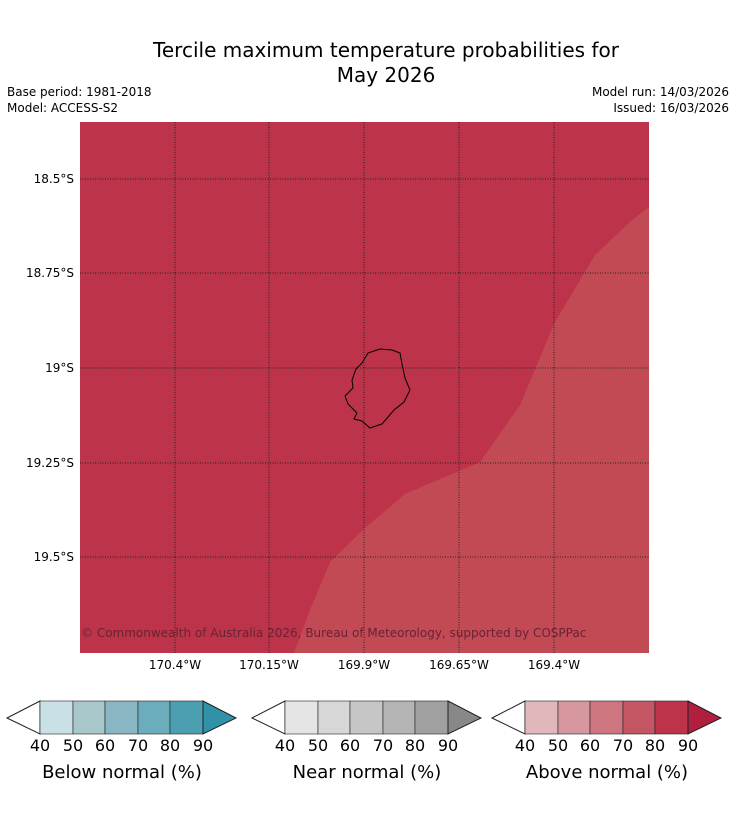 The image size is (736, 816). I want to click on model-name: Model: ACCESS-S2, so click(63, 108).